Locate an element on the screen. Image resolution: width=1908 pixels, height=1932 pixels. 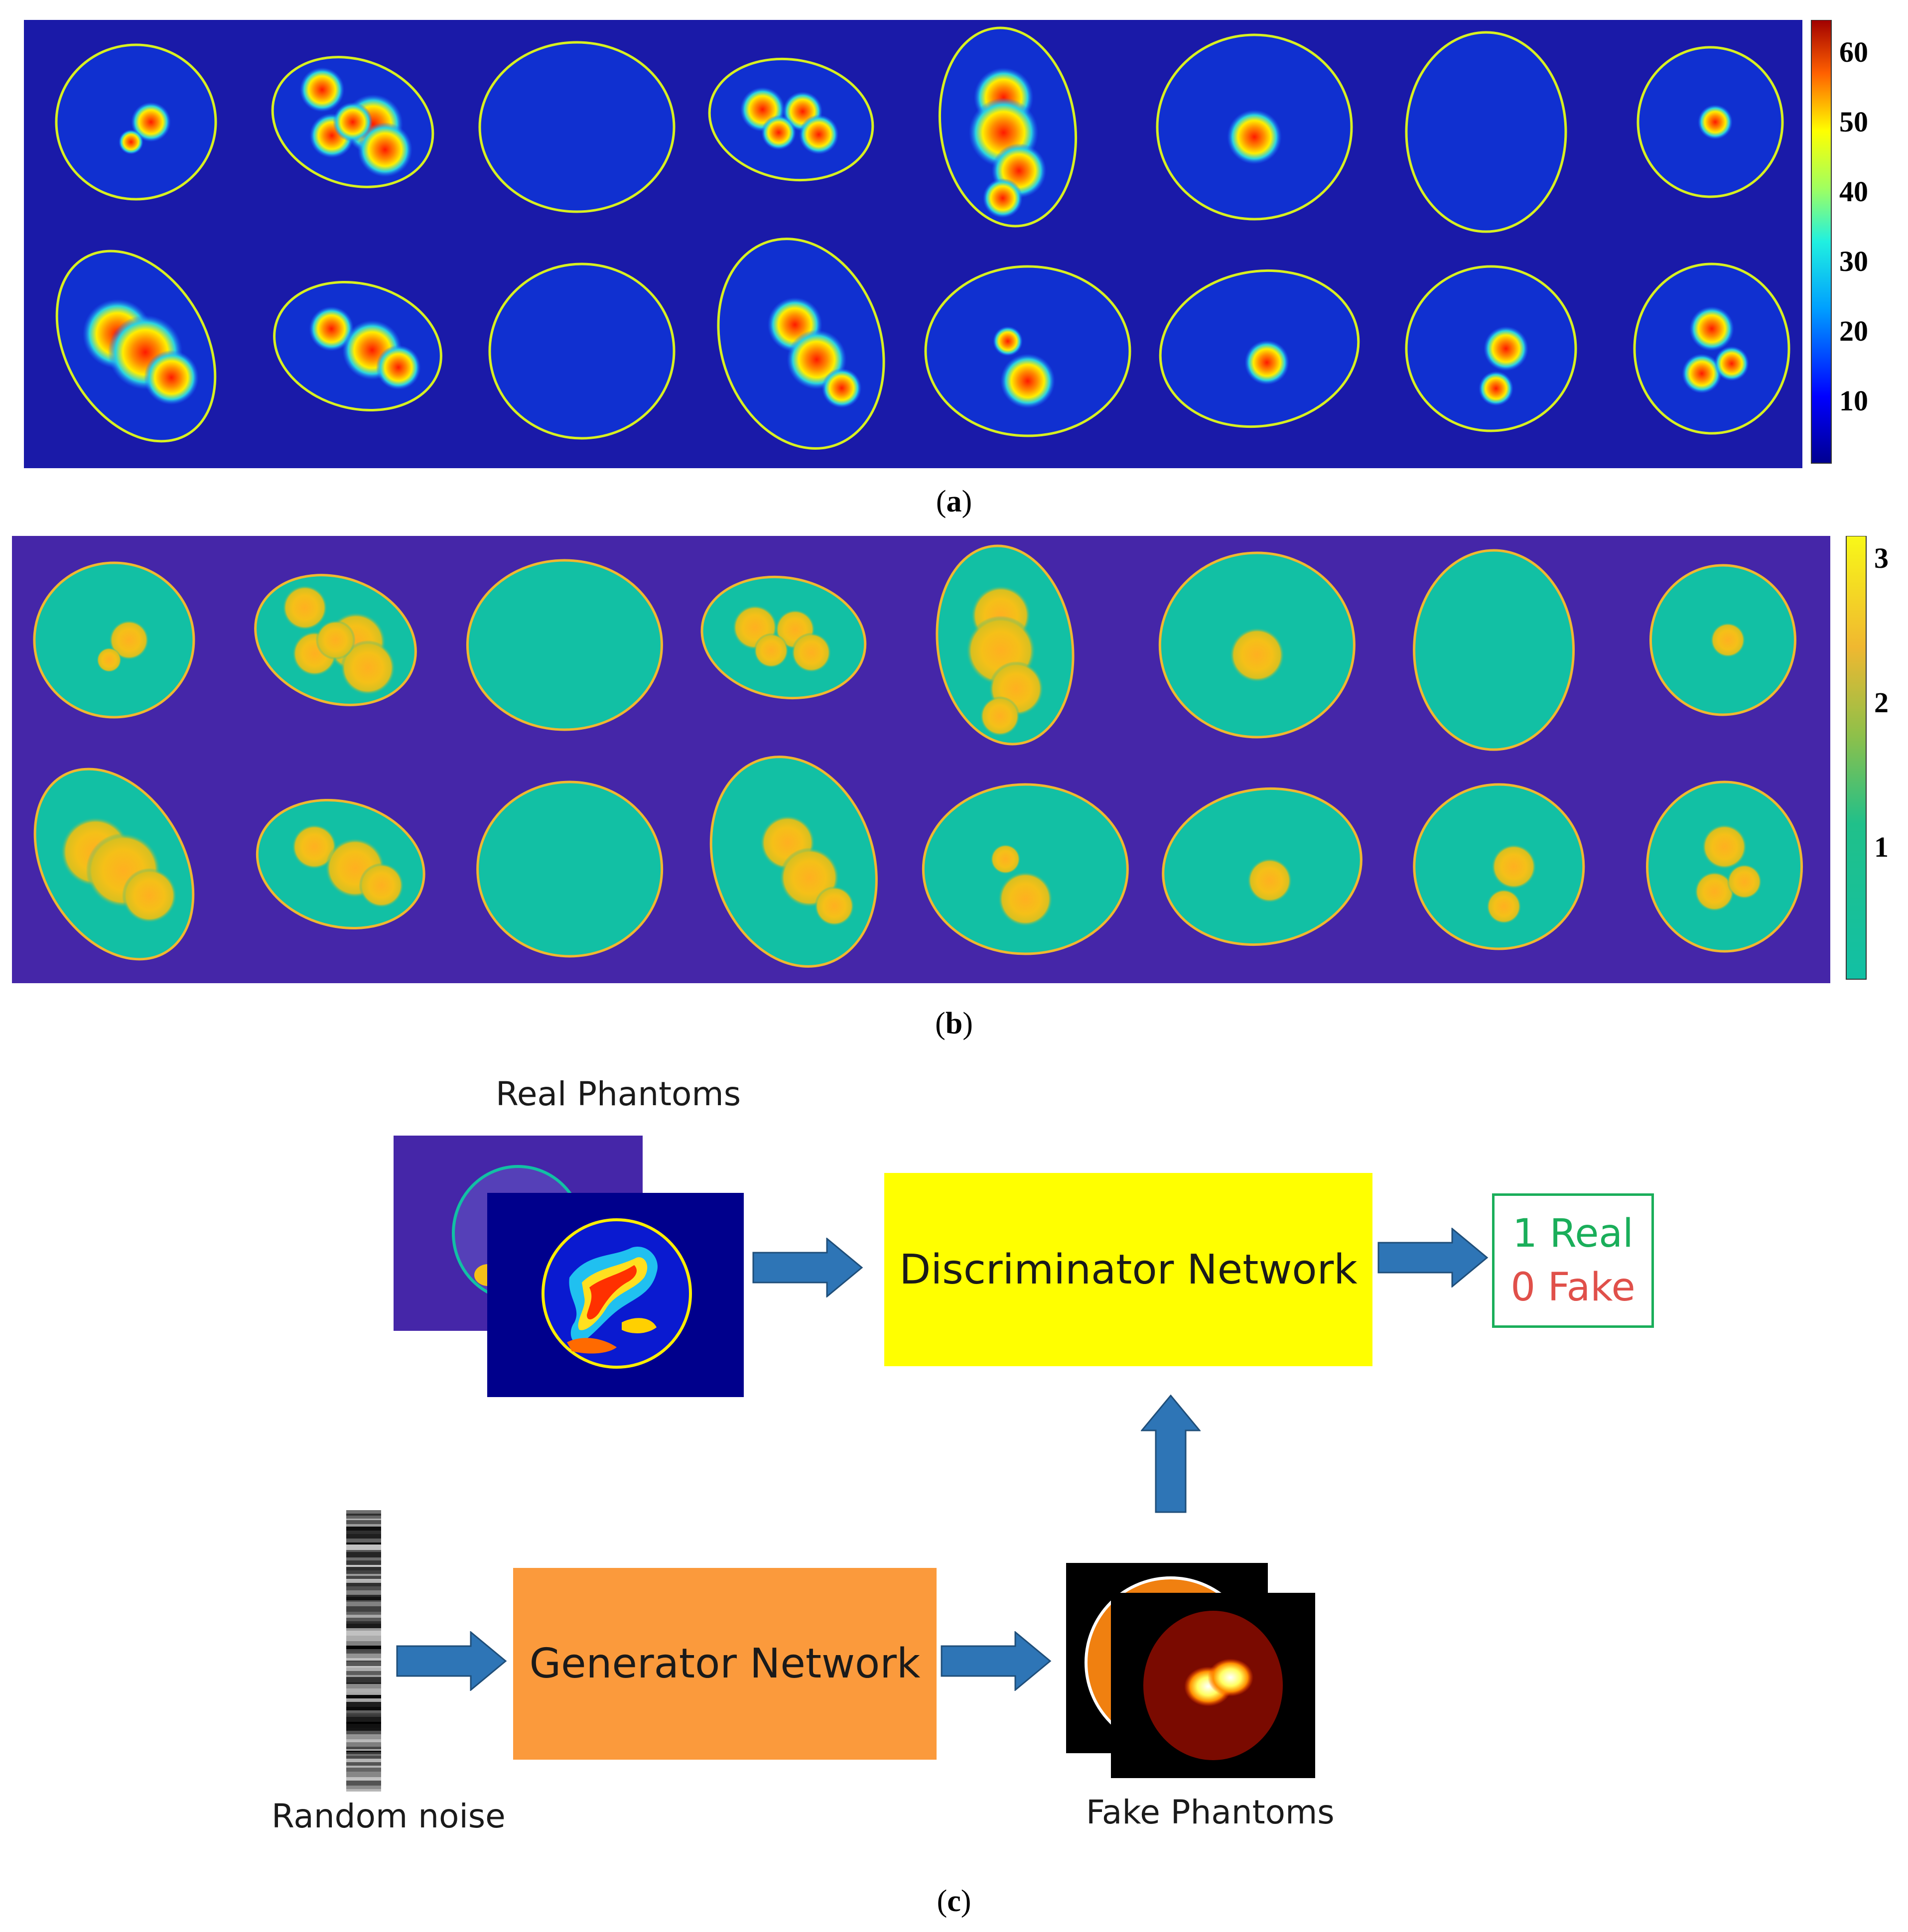
arrow-to-fake-phantoms is located at coordinates (997, 1661).